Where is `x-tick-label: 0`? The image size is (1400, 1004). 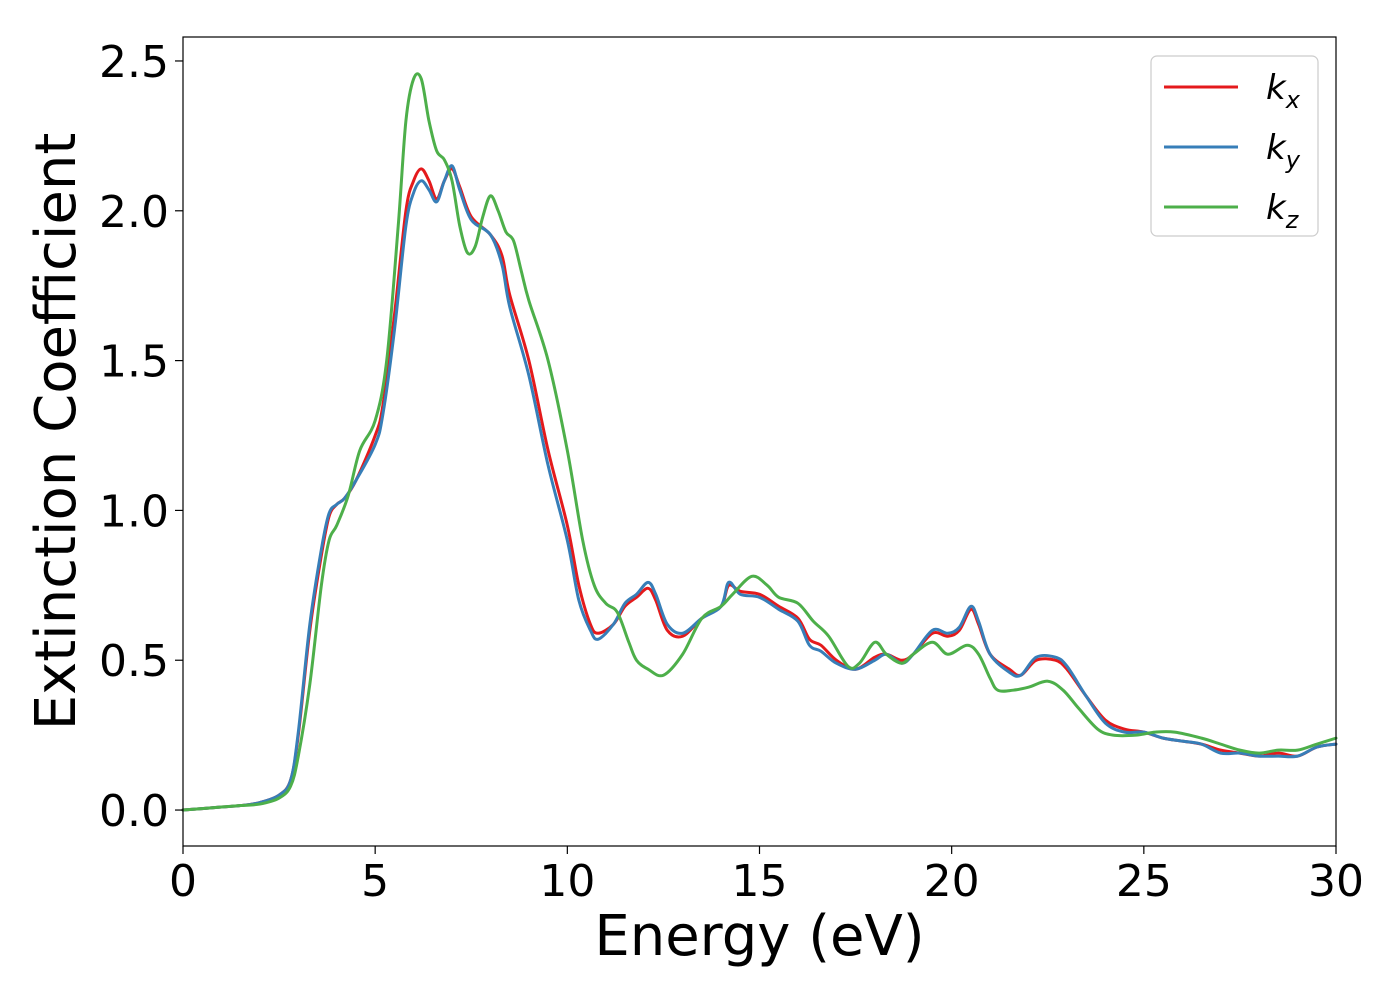 x-tick-label: 0 is located at coordinates (183, 881).